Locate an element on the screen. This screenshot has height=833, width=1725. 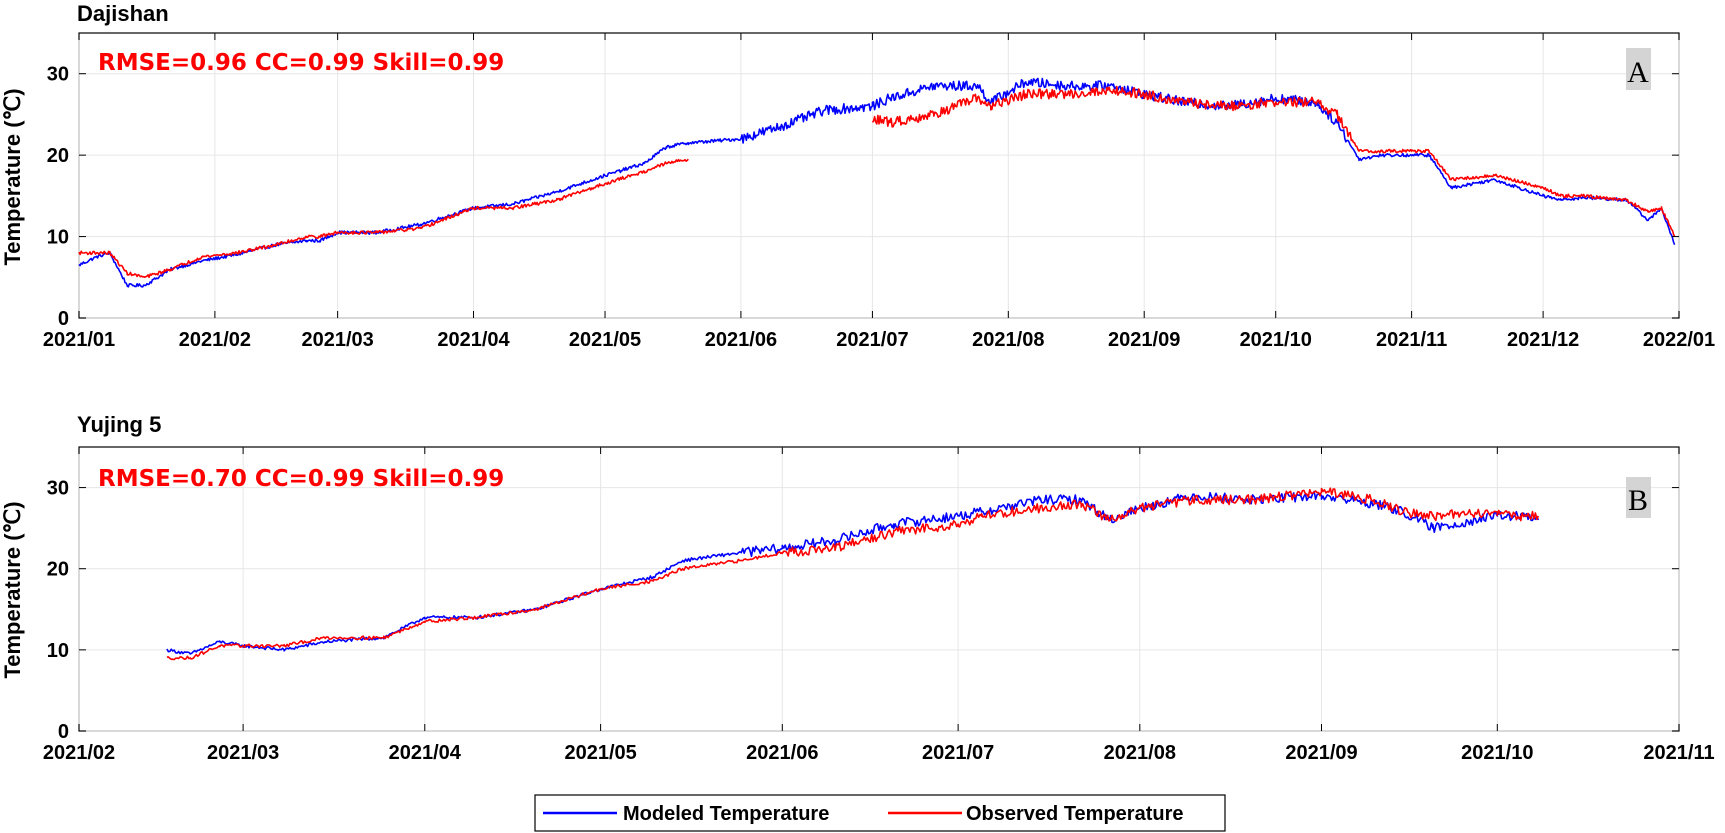
x-tick-label: 2021/12 is located at coordinates (1543, 340).